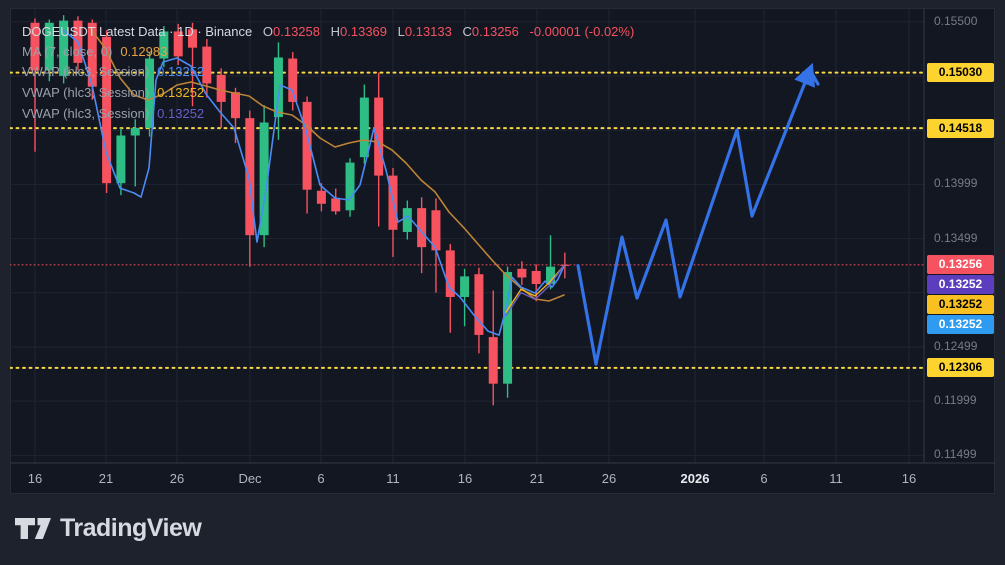  I want to click on vwap-orange-line, so click(535, 288).